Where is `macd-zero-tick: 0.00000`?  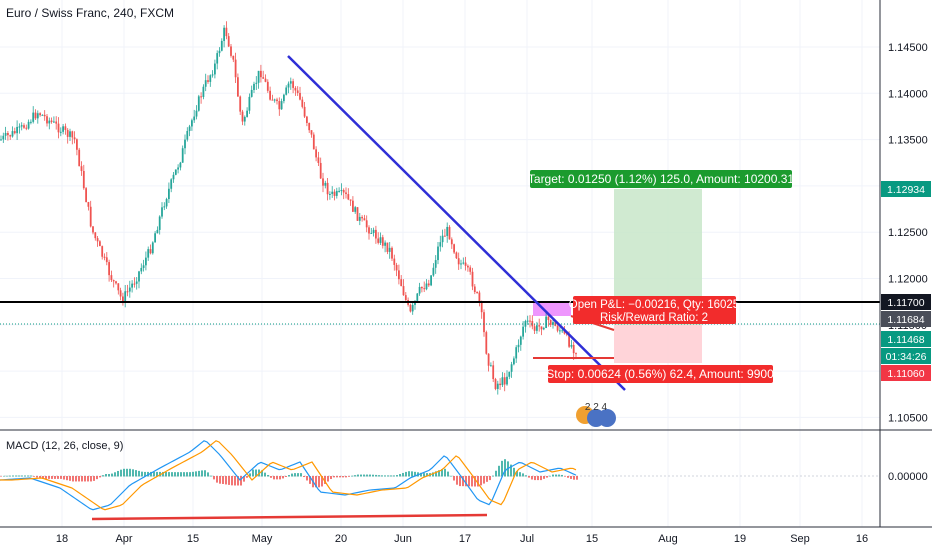
macd-zero-tick: 0.00000 is located at coordinates (908, 477).